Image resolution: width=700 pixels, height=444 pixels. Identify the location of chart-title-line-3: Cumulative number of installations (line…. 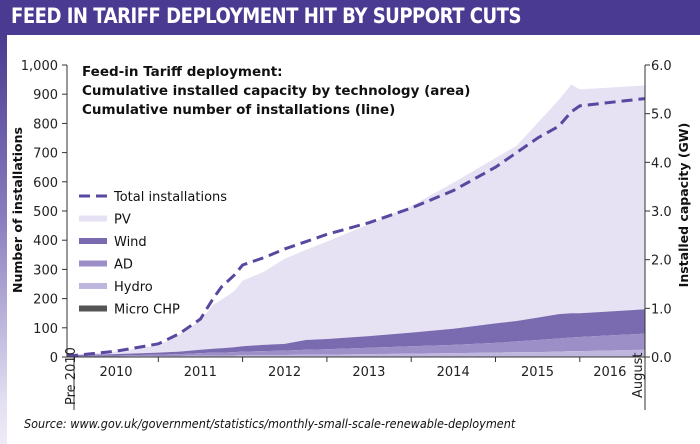
(238, 110).